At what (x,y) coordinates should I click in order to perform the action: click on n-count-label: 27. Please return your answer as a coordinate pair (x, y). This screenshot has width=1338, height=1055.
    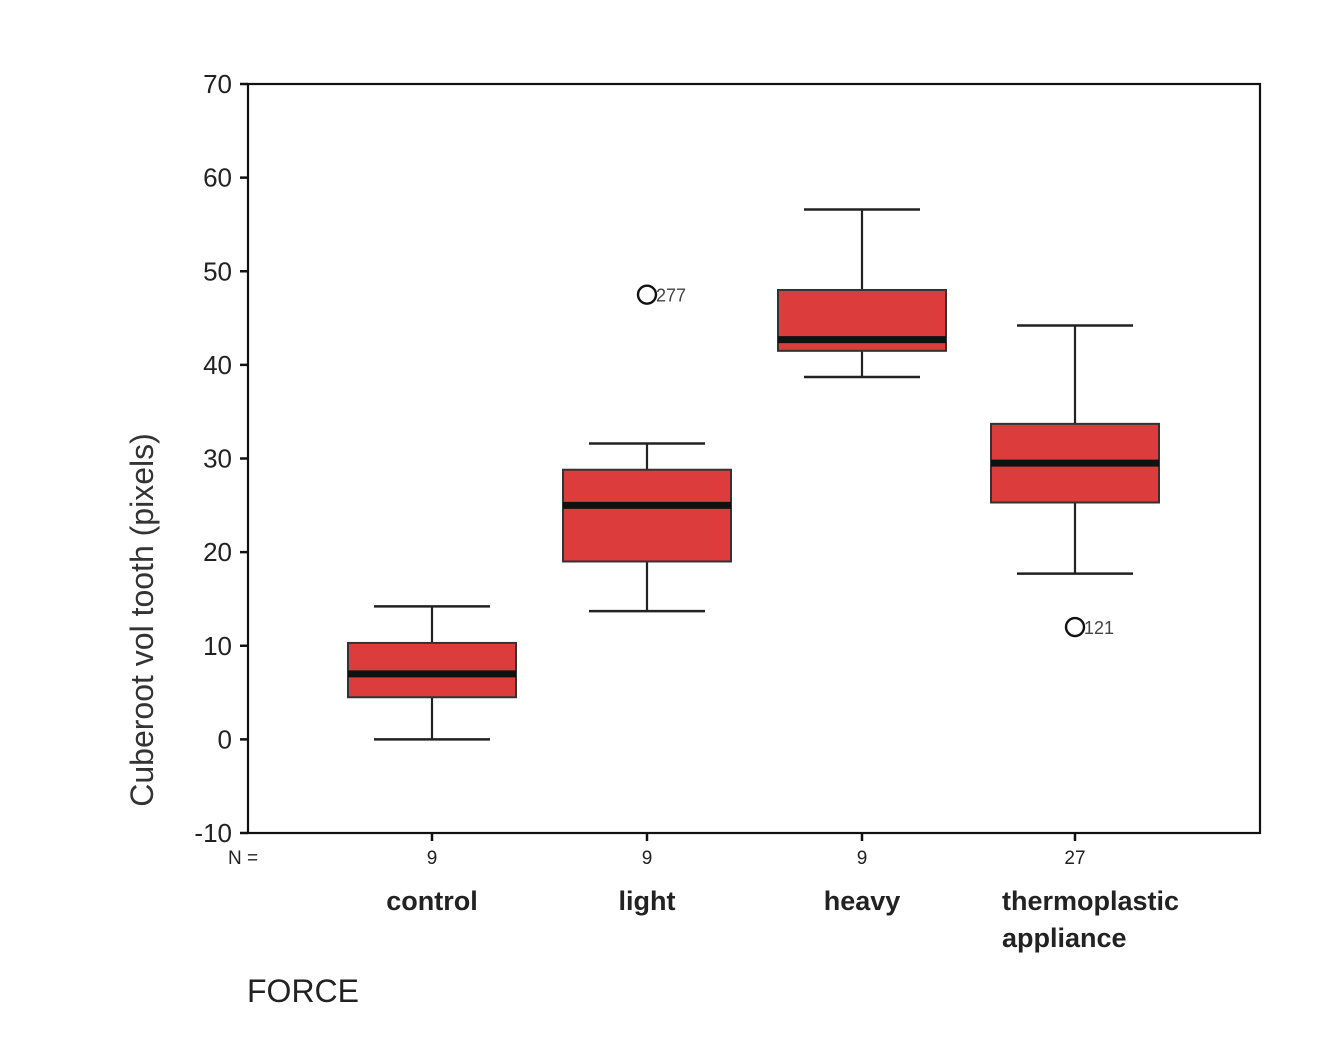
    Looking at the image, I should click on (1074, 858).